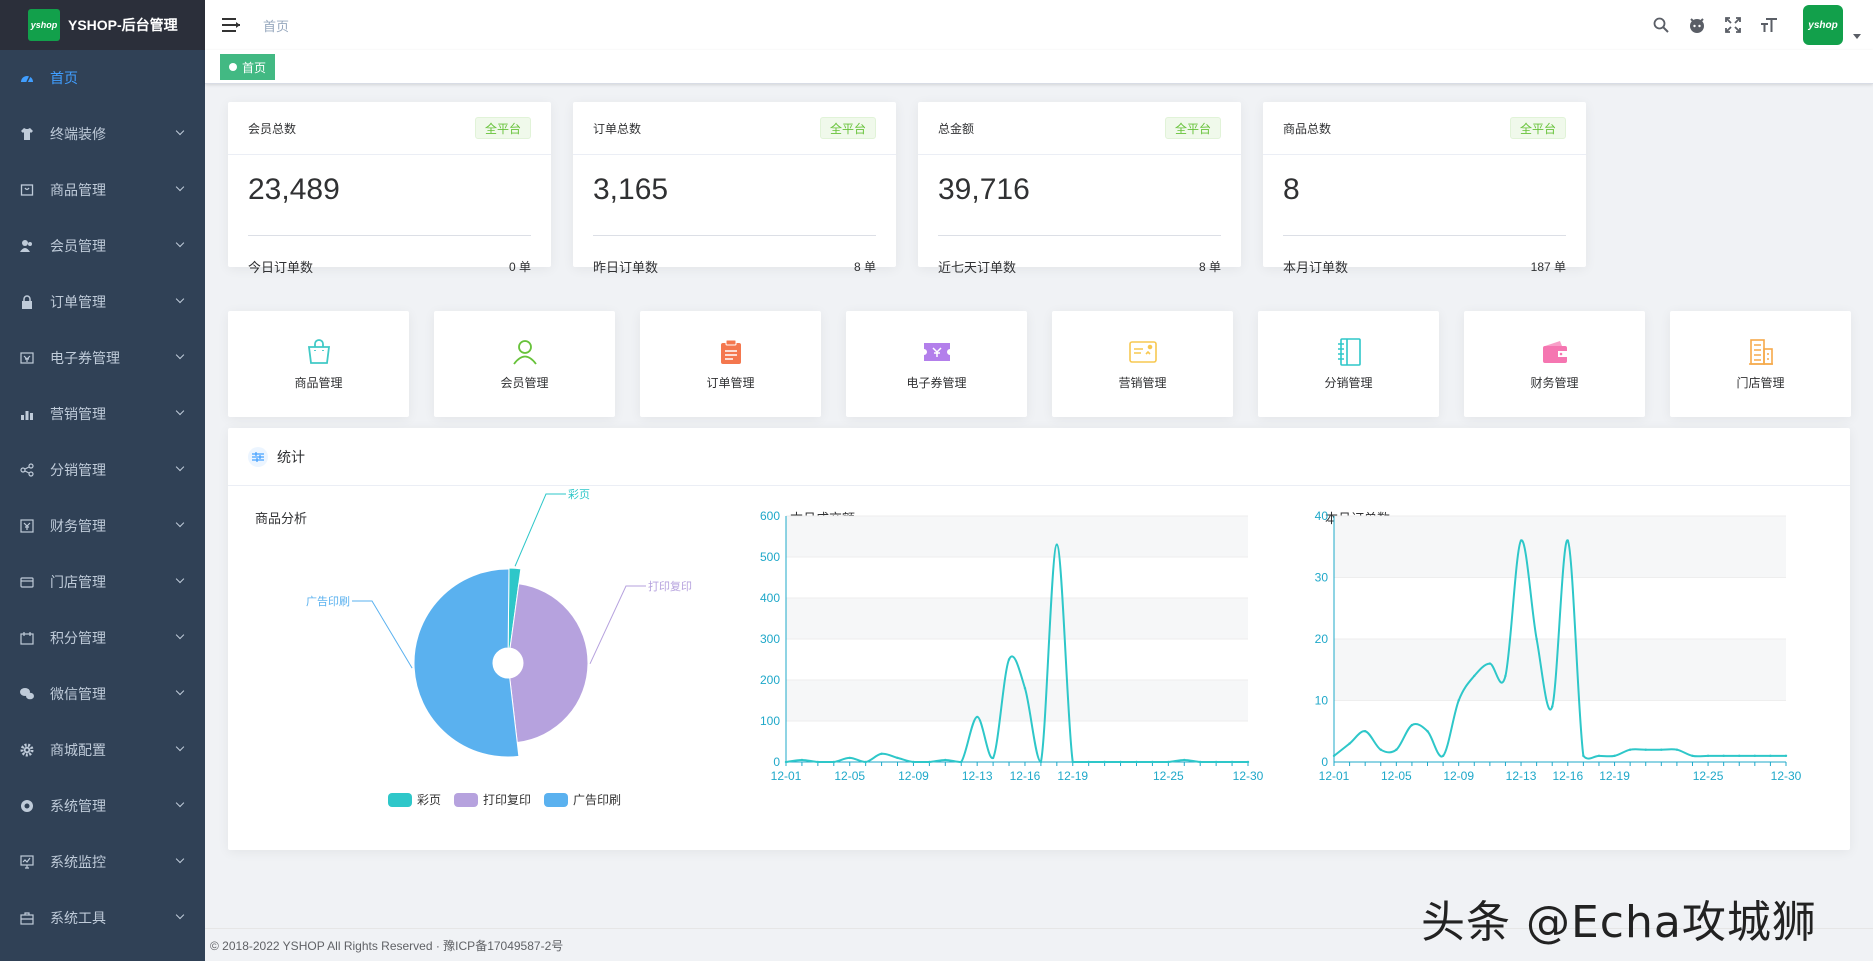 Image resolution: width=1873 pixels, height=961 pixels. What do you see at coordinates (936, 364) in the screenshot?
I see `quick-link-ticket: 电子券管理` at bounding box center [936, 364].